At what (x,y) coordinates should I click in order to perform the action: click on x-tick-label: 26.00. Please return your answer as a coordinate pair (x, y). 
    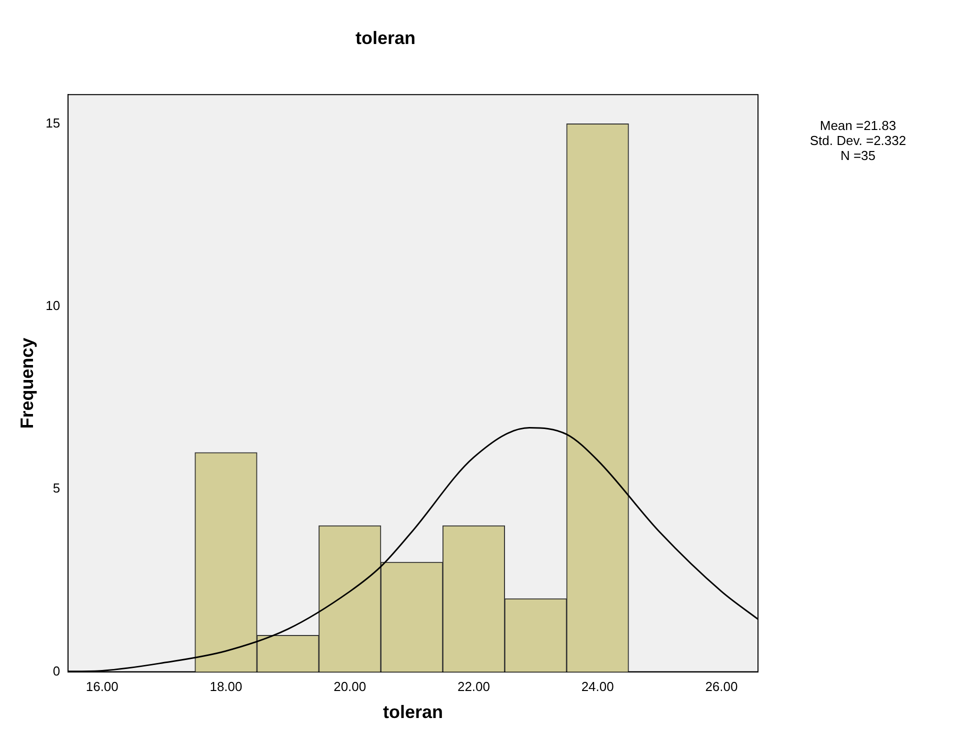
    Looking at the image, I should click on (721, 686).